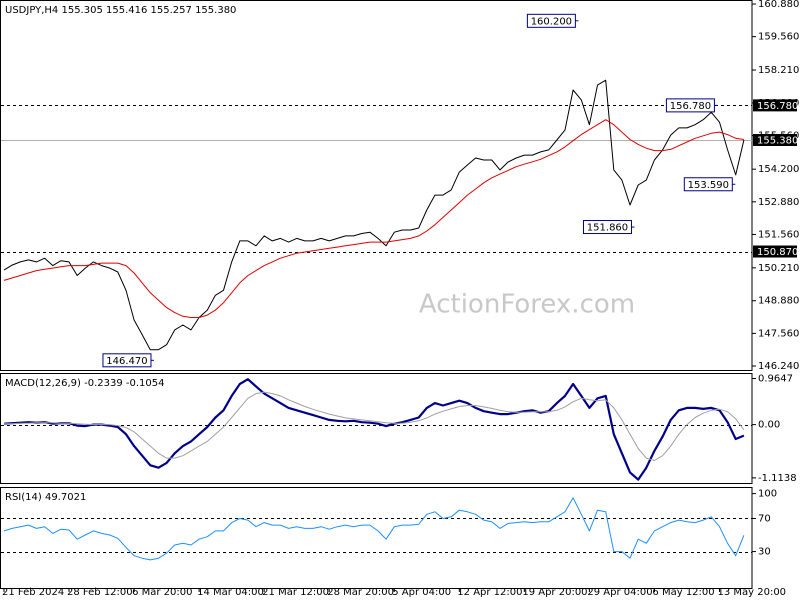  I want to click on y-tick-label: 146.240, so click(778, 366).